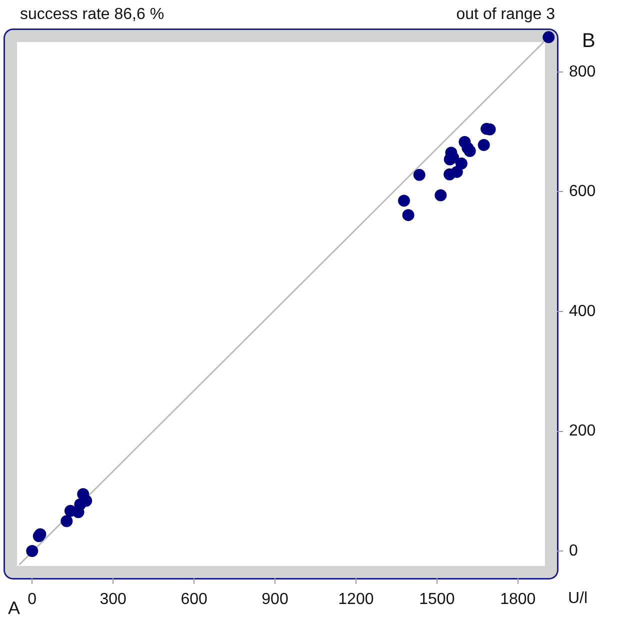 The height and width of the screenshot is (620, 627). What do you see at coordinates (356, 599) in the screenshot?
I see `x-tick-label: 1200` at bounding box center [356, 599].